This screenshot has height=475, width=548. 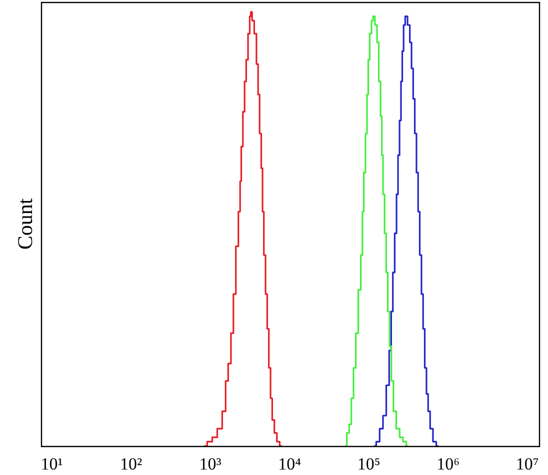 I want to click on x-tick-label: 10³, so click(x=210, y=464).